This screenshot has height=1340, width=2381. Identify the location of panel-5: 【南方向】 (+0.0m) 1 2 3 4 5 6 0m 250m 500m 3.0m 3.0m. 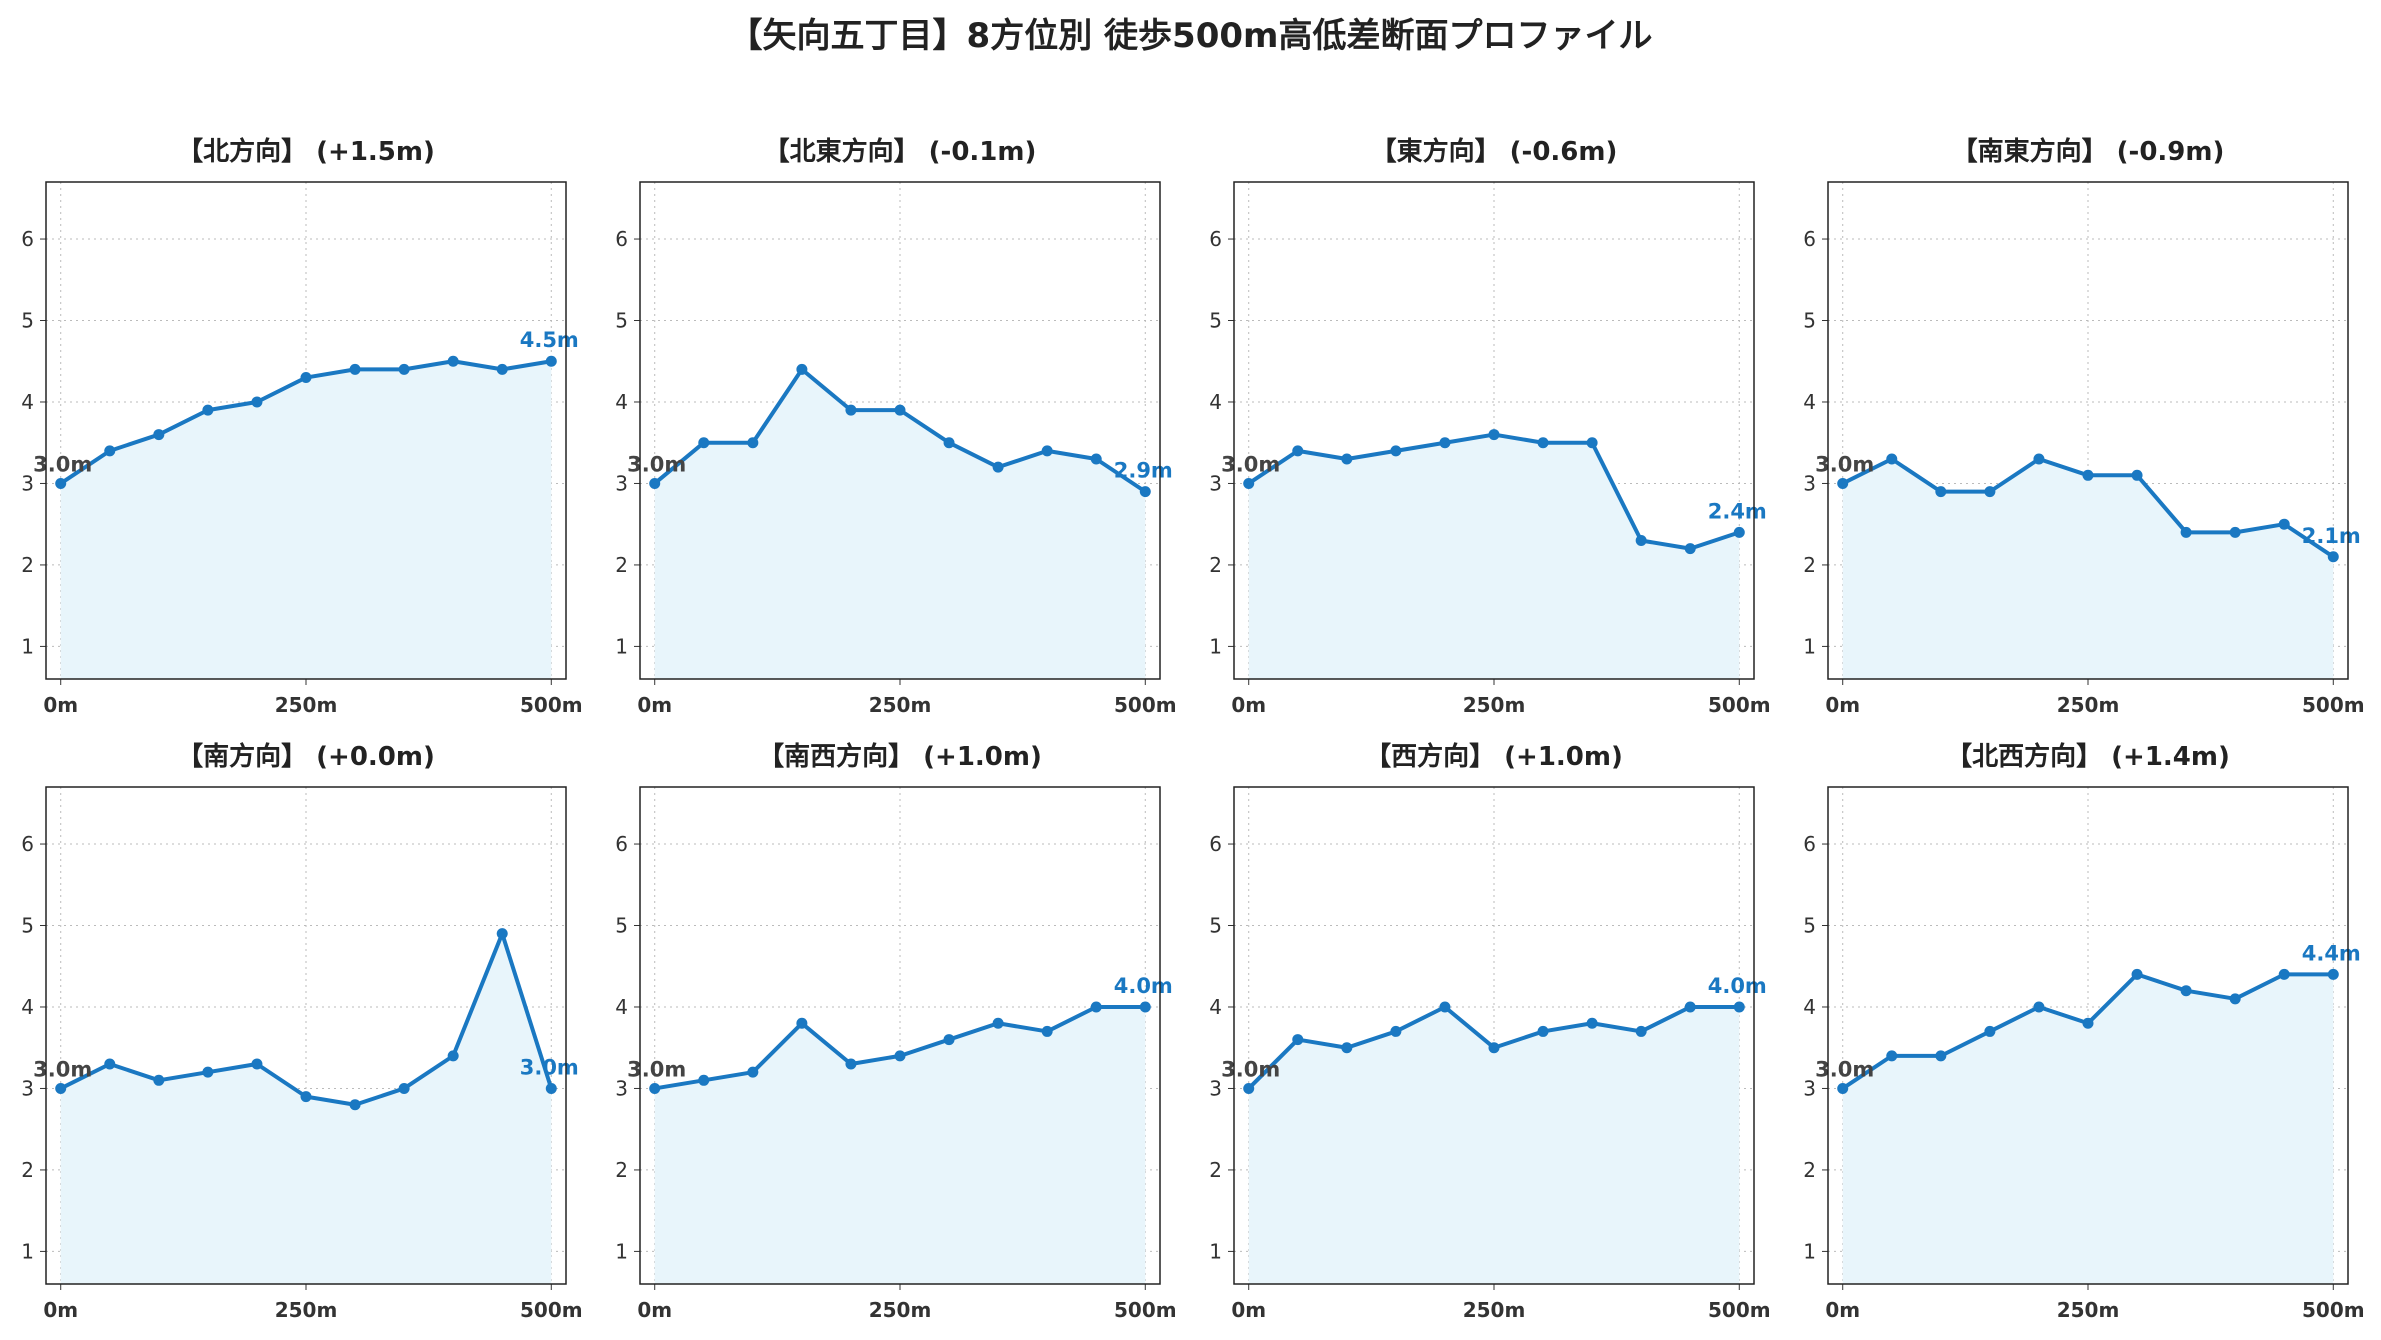
(301, 1031).